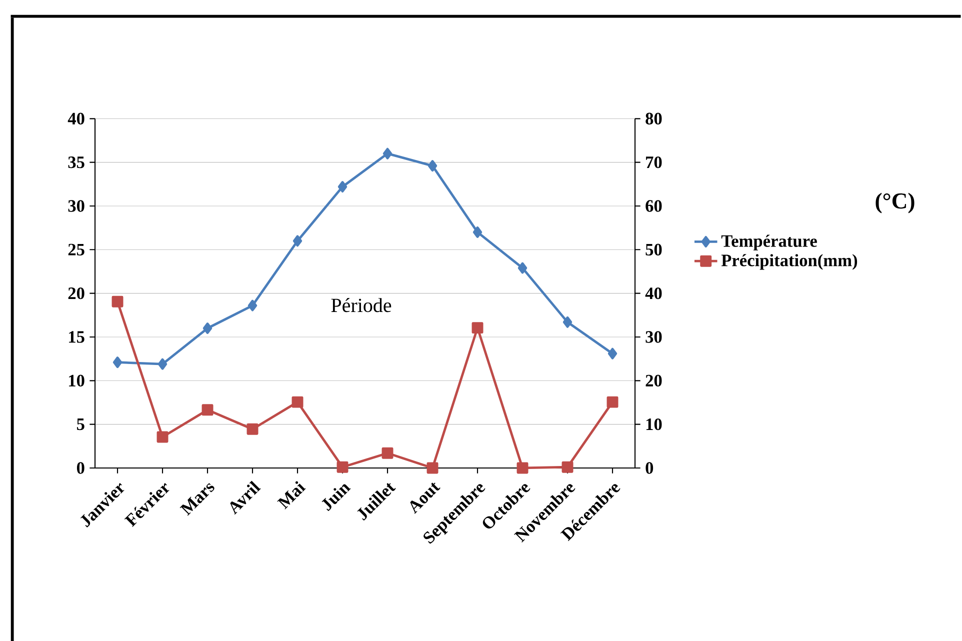 The image size is (962, 641). Describe the element at coordinates (654, 118) in the screenshot. I see `y2-tick-label: 80` at that location.